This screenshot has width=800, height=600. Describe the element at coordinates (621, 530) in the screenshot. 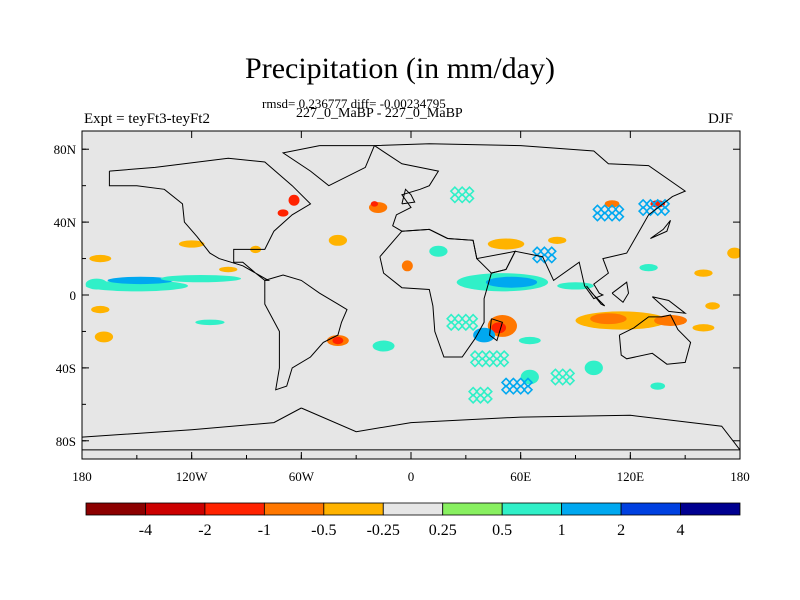

I see `colorbar-label: 2` at that location.